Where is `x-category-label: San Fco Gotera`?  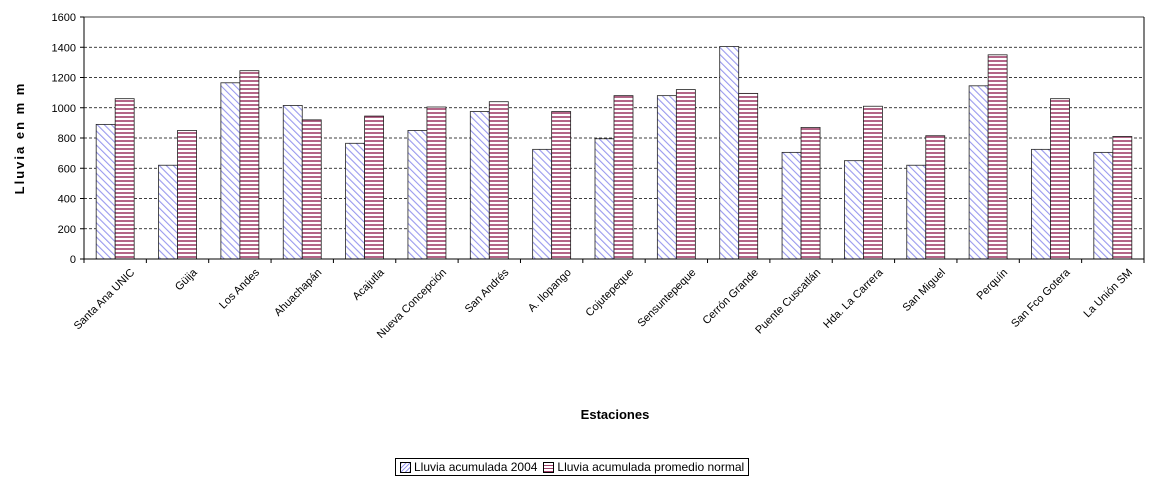 x-category-label: San Fco Gotera is located at coordinates (1041, 298).